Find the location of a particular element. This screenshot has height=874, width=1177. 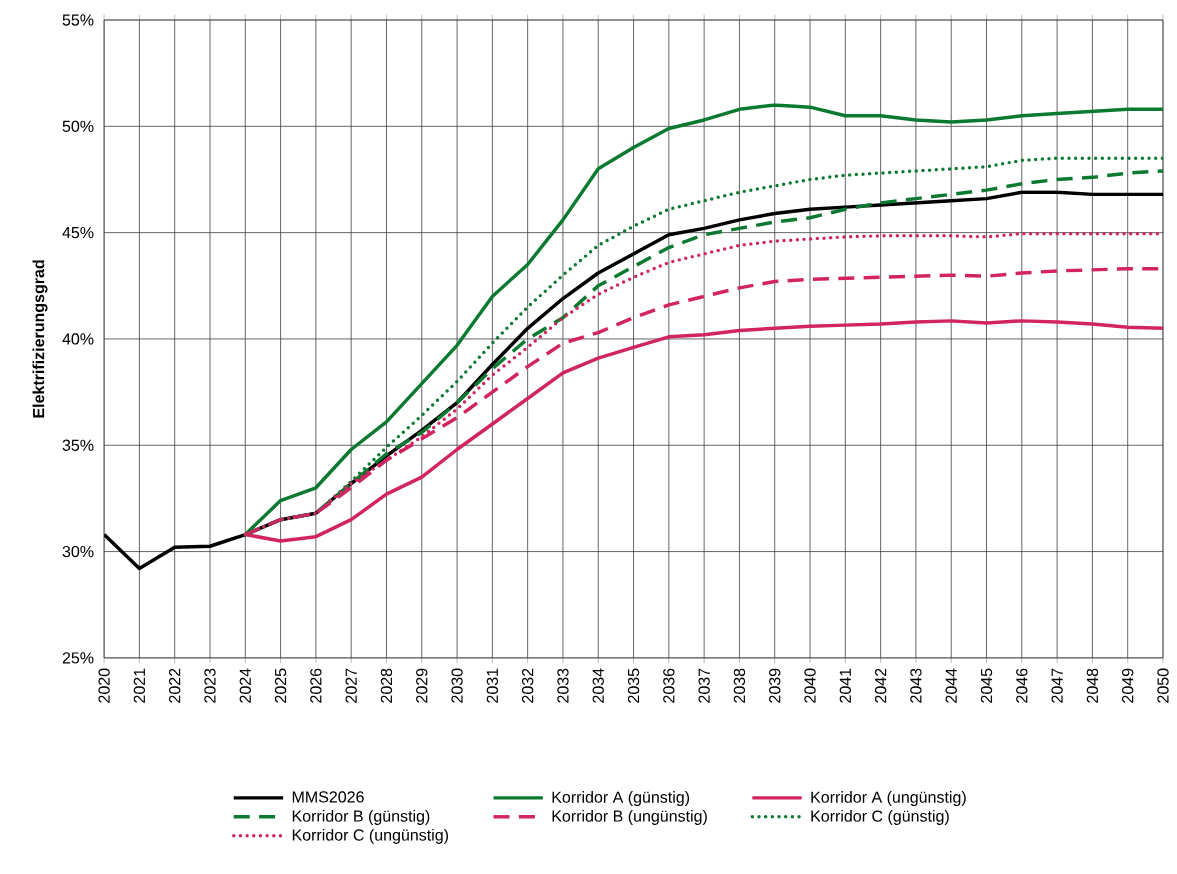

x-tick-label: 2039 is located at coordinates (775, 685).